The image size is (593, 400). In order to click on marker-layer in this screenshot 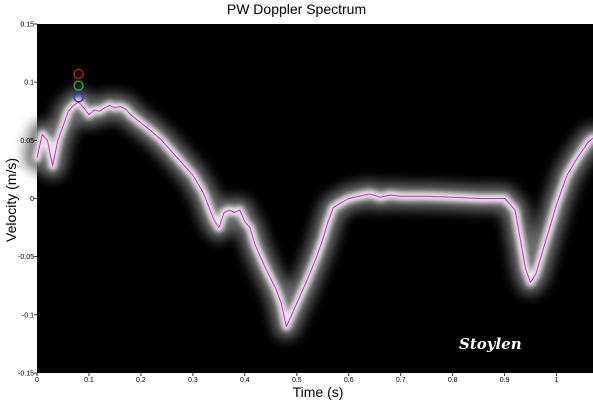, I will do `click(78, 85)`.